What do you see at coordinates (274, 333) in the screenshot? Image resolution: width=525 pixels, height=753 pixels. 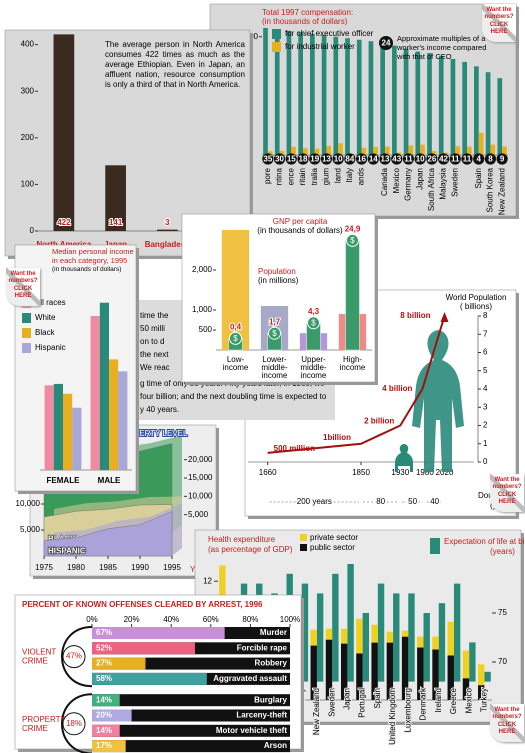 I see `coin-symbol: $` at bounding box center [274, 333].